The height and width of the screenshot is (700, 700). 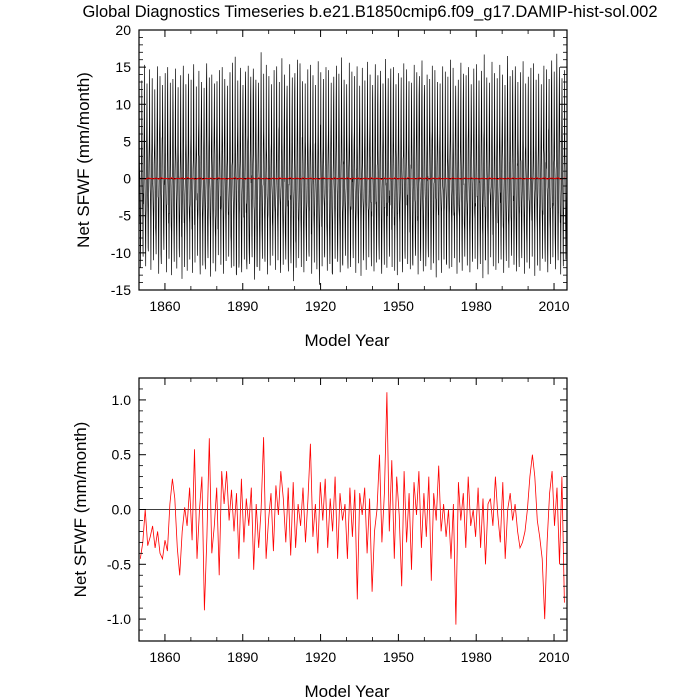 I want to click on y-tick-label: 20, so click(x=123, y=30).